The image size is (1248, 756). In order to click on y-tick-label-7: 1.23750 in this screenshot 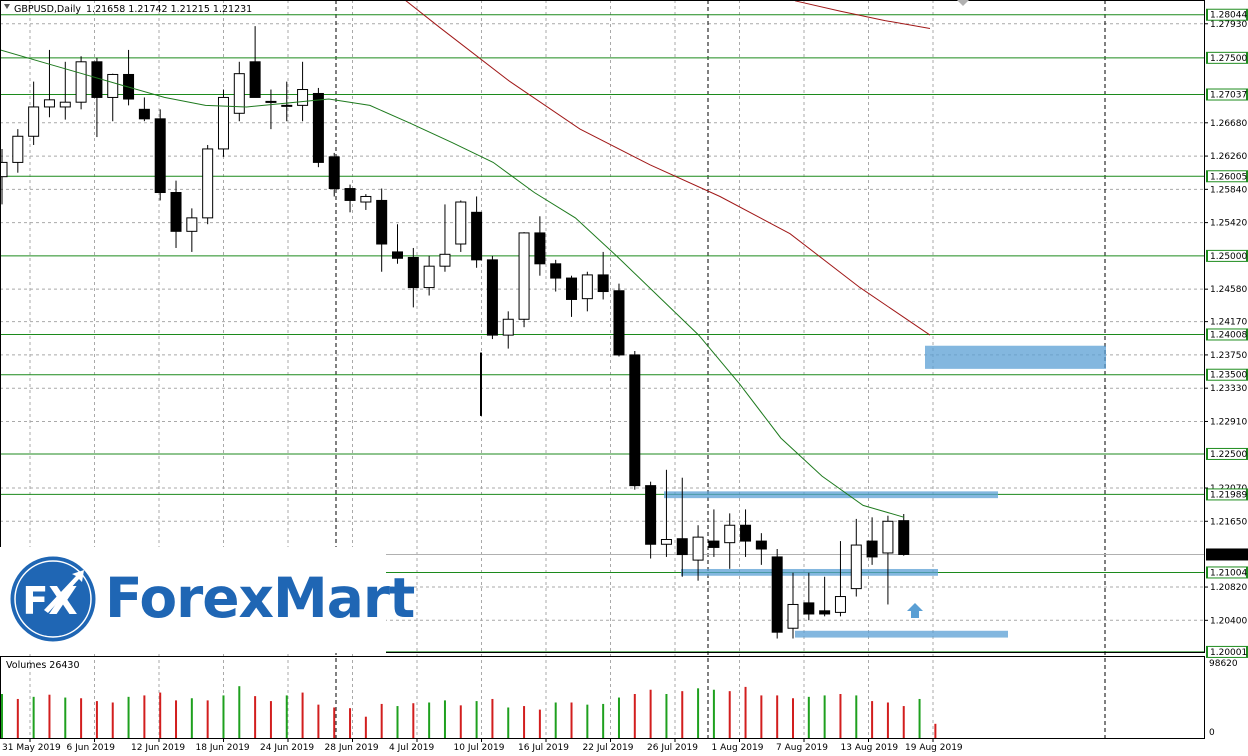, I will do `click(1228, 356)`.